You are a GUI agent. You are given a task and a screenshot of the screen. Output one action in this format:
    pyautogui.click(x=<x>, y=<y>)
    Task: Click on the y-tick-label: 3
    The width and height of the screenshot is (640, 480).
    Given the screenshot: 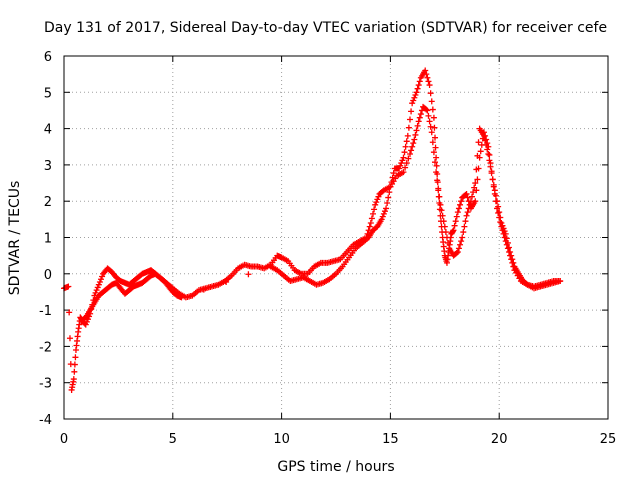 What is the action you would take?
    pyautogui.click(x=48, y=166)
    